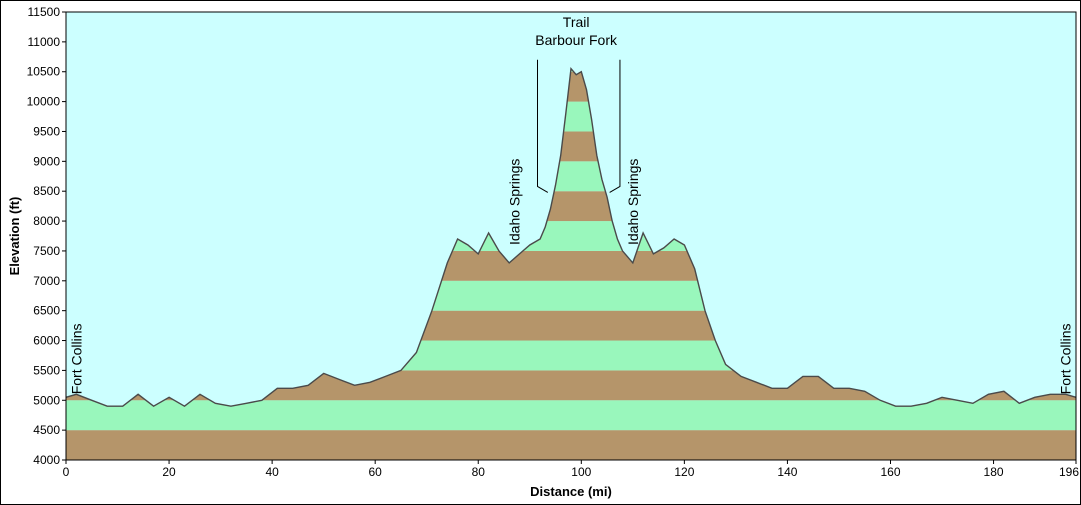  What do you see at coordinates (615, 126) in the screenshot?
I see `summit-leader-right` at bounding box center [615, 126].